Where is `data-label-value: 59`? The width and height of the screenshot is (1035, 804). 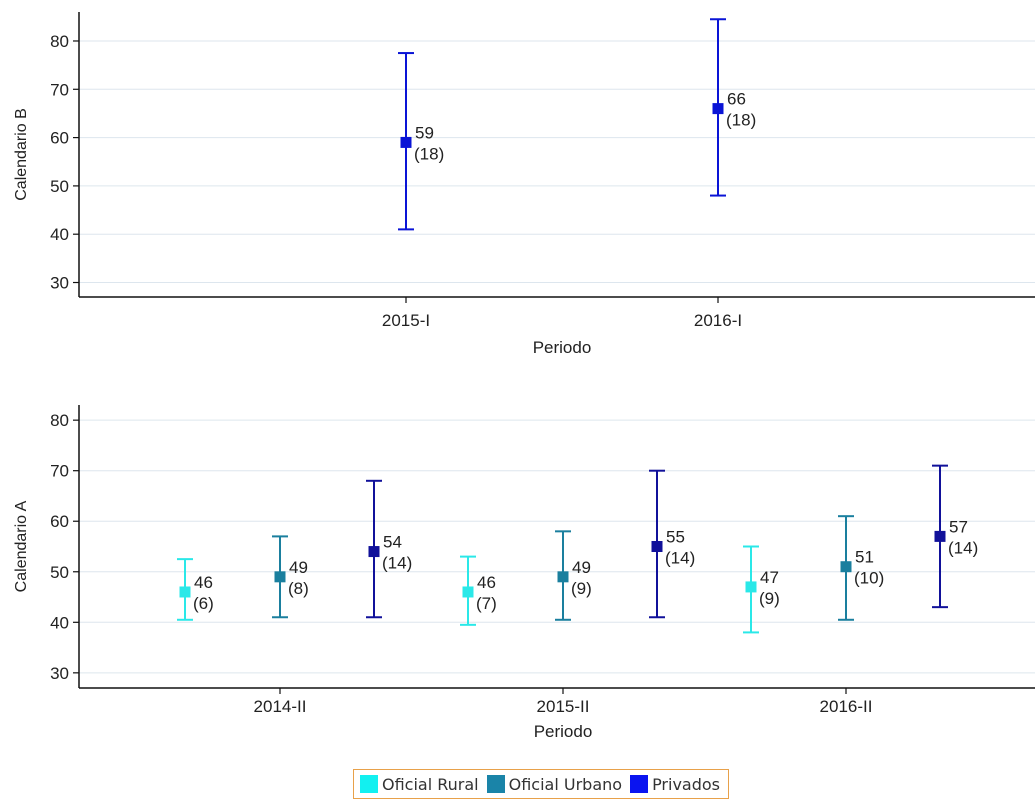
data-label-value: 59 is located at coordinates (424, 132).